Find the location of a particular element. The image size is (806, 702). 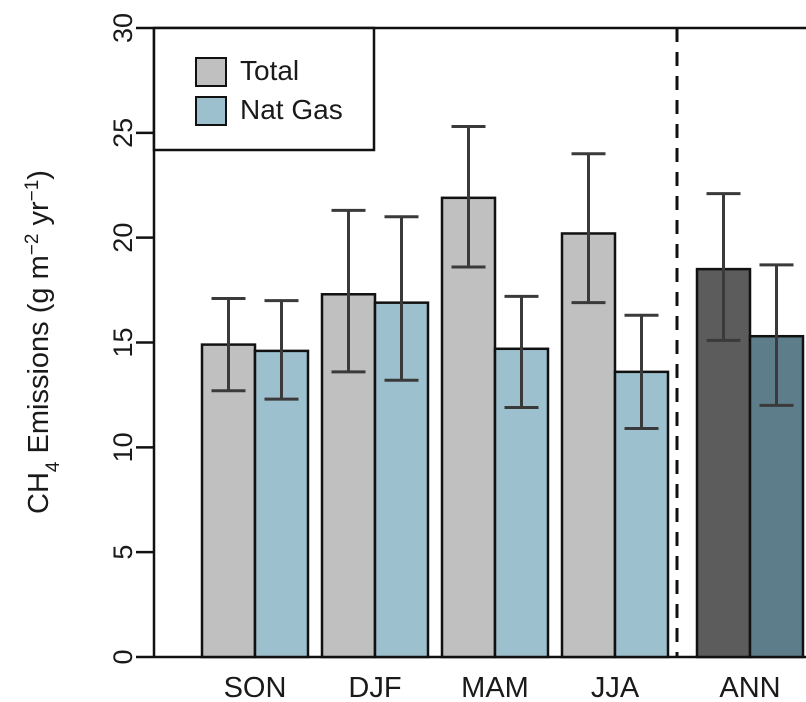

error-bar-total-djf is located at coordinates (348, 291).